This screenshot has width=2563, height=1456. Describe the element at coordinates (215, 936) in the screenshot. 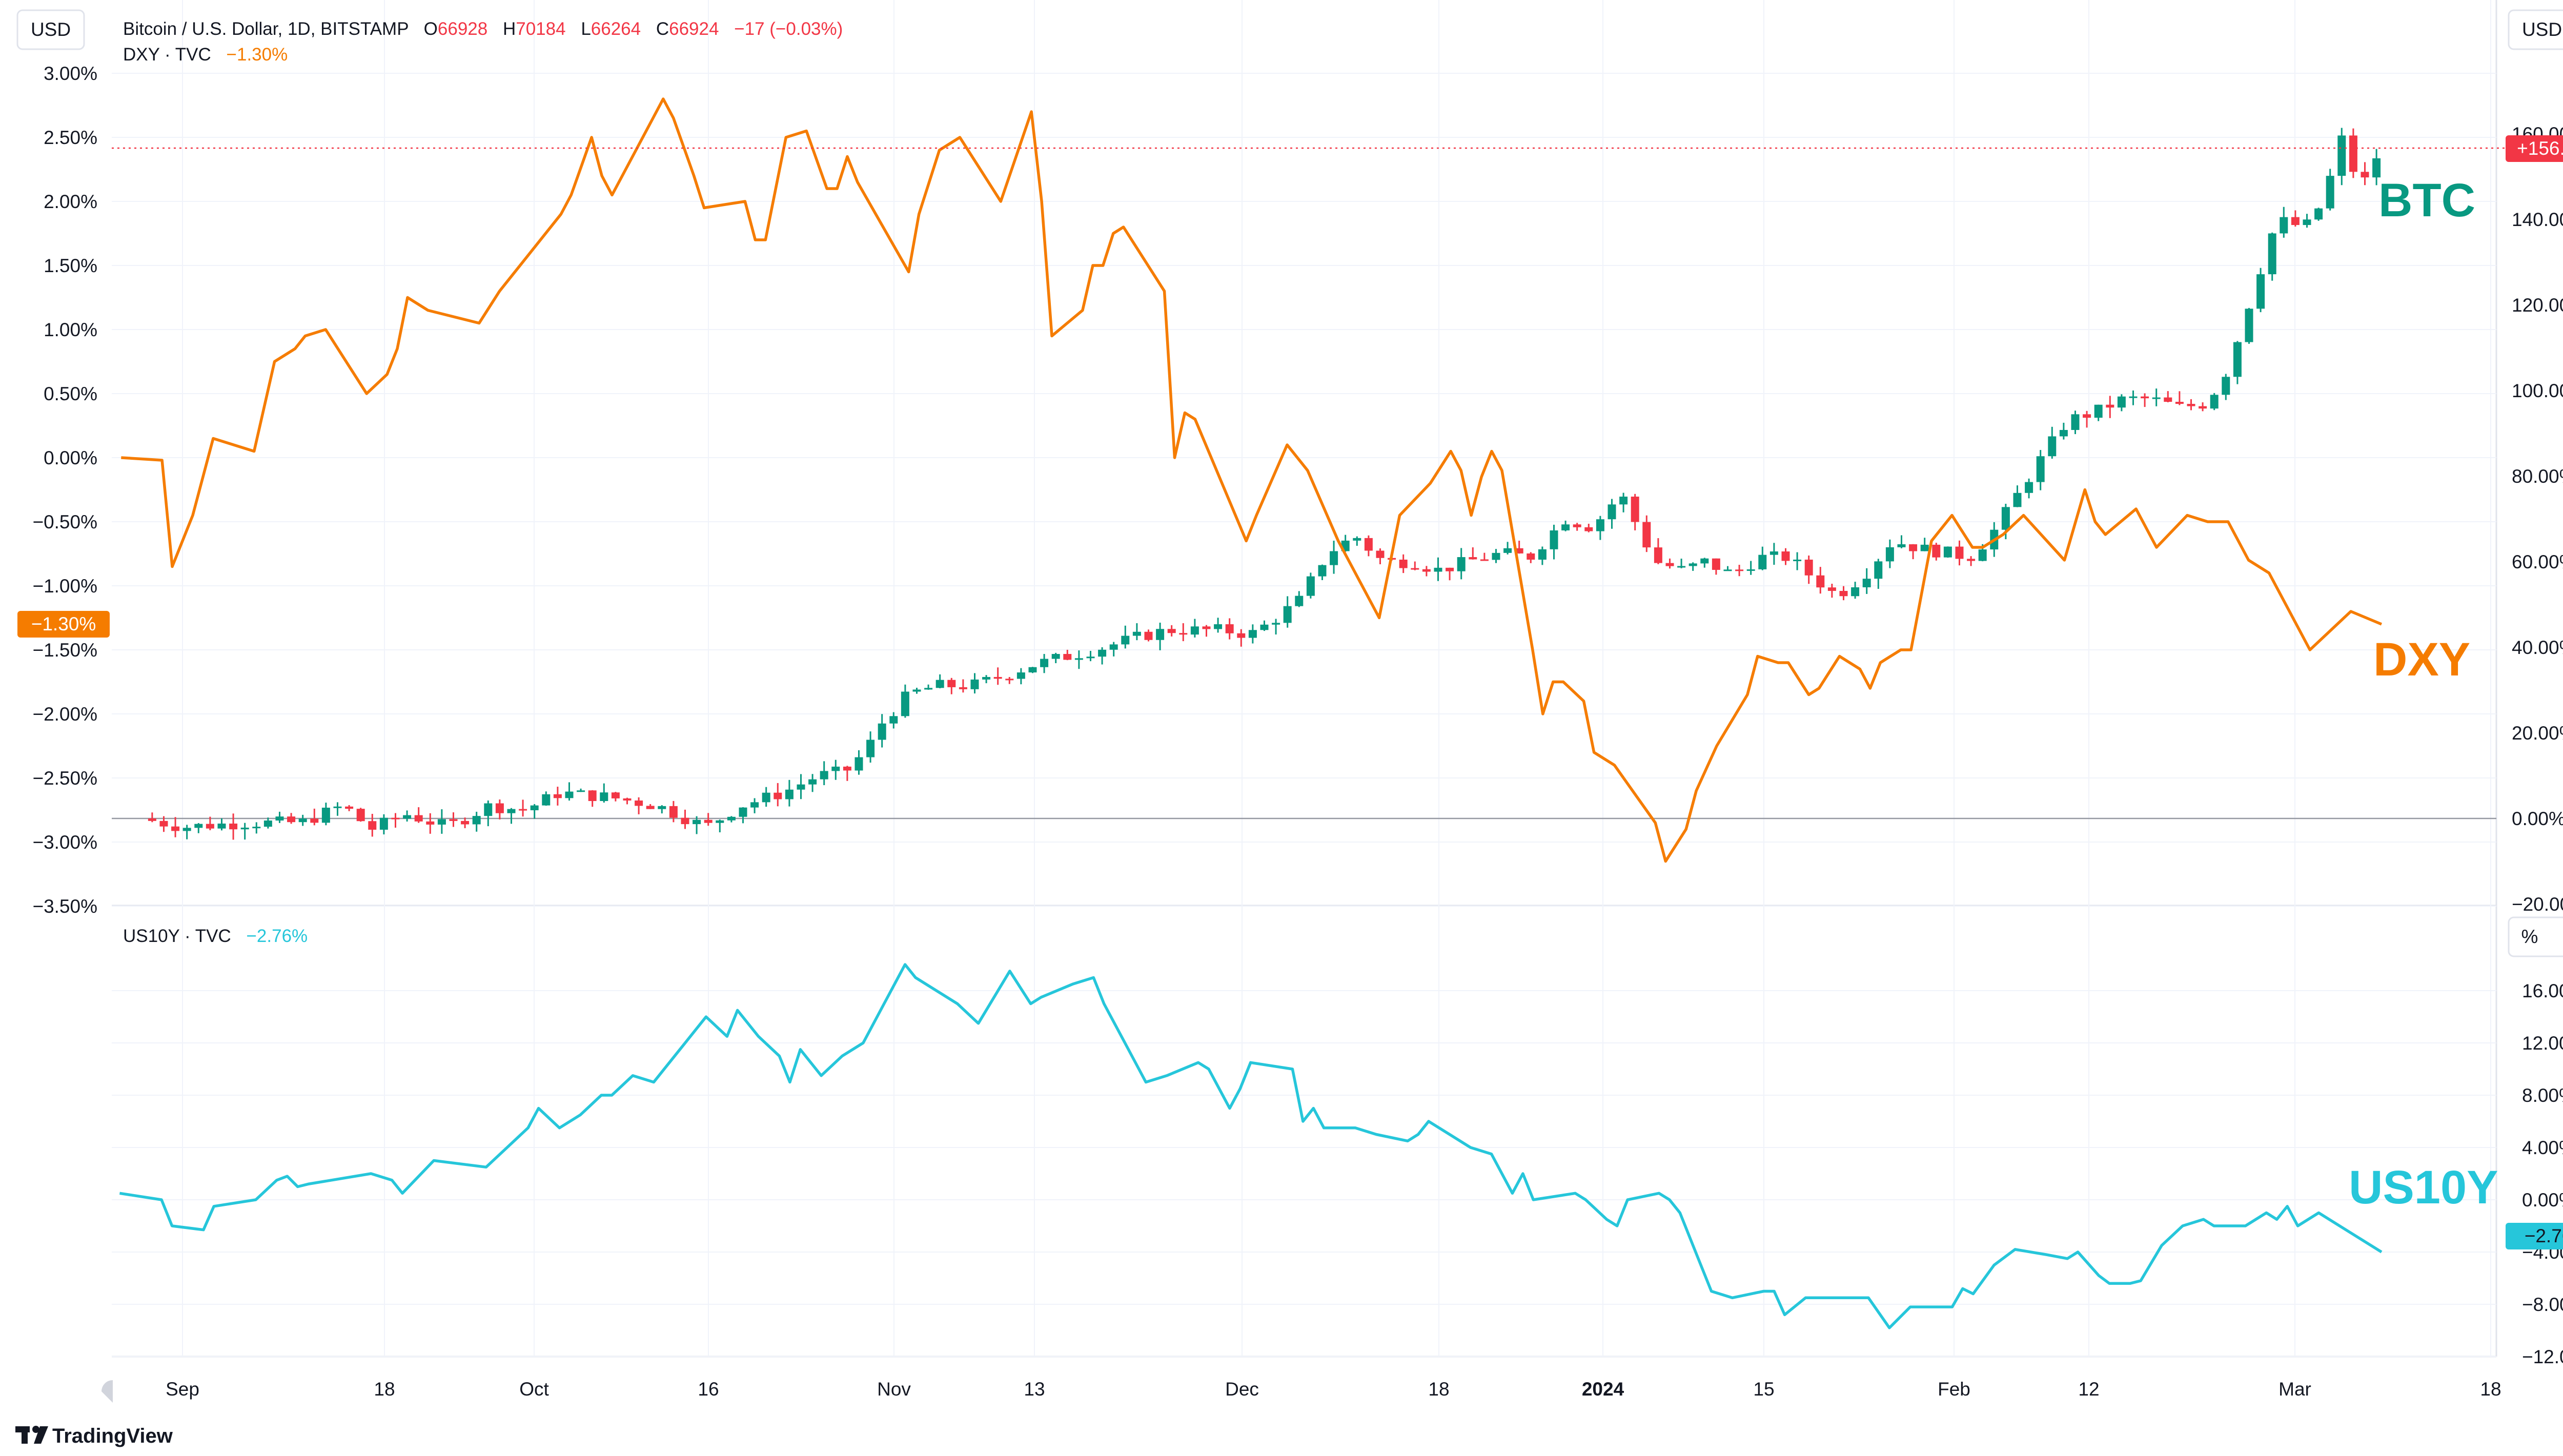

I see `us10y-legend: US10Y · TVC −2.76%` at that location.